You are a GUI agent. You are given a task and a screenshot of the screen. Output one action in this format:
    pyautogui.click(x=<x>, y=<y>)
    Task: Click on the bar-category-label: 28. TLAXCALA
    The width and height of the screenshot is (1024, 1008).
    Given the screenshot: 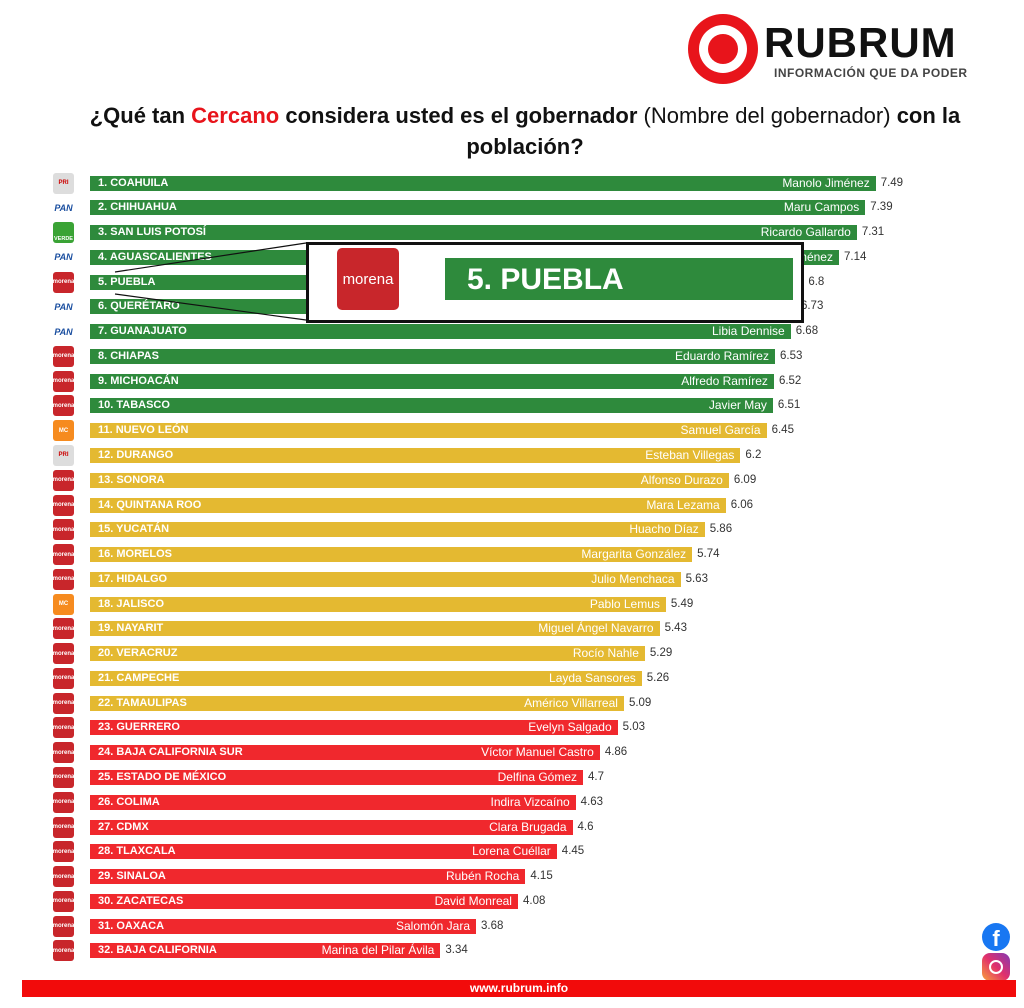 What is the action you would take?
    pyautogui.click(x=137, y=851)
    